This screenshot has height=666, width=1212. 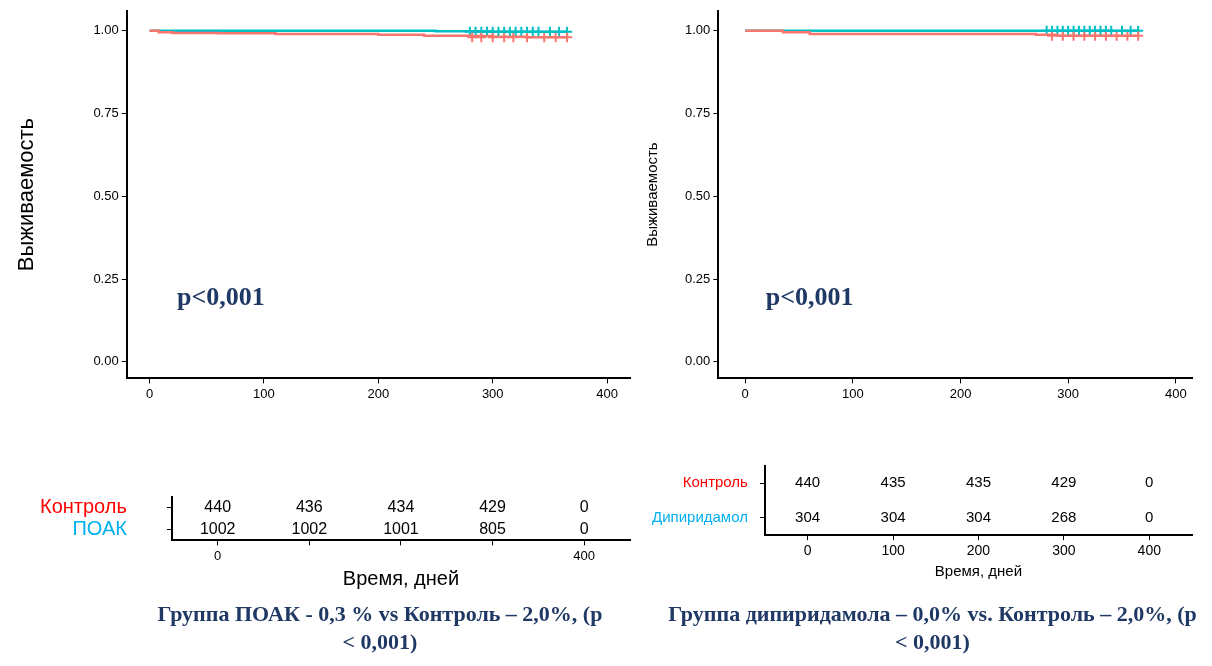 I want to click on y-tick-label: ПОАК, so click(x=100, y=528).